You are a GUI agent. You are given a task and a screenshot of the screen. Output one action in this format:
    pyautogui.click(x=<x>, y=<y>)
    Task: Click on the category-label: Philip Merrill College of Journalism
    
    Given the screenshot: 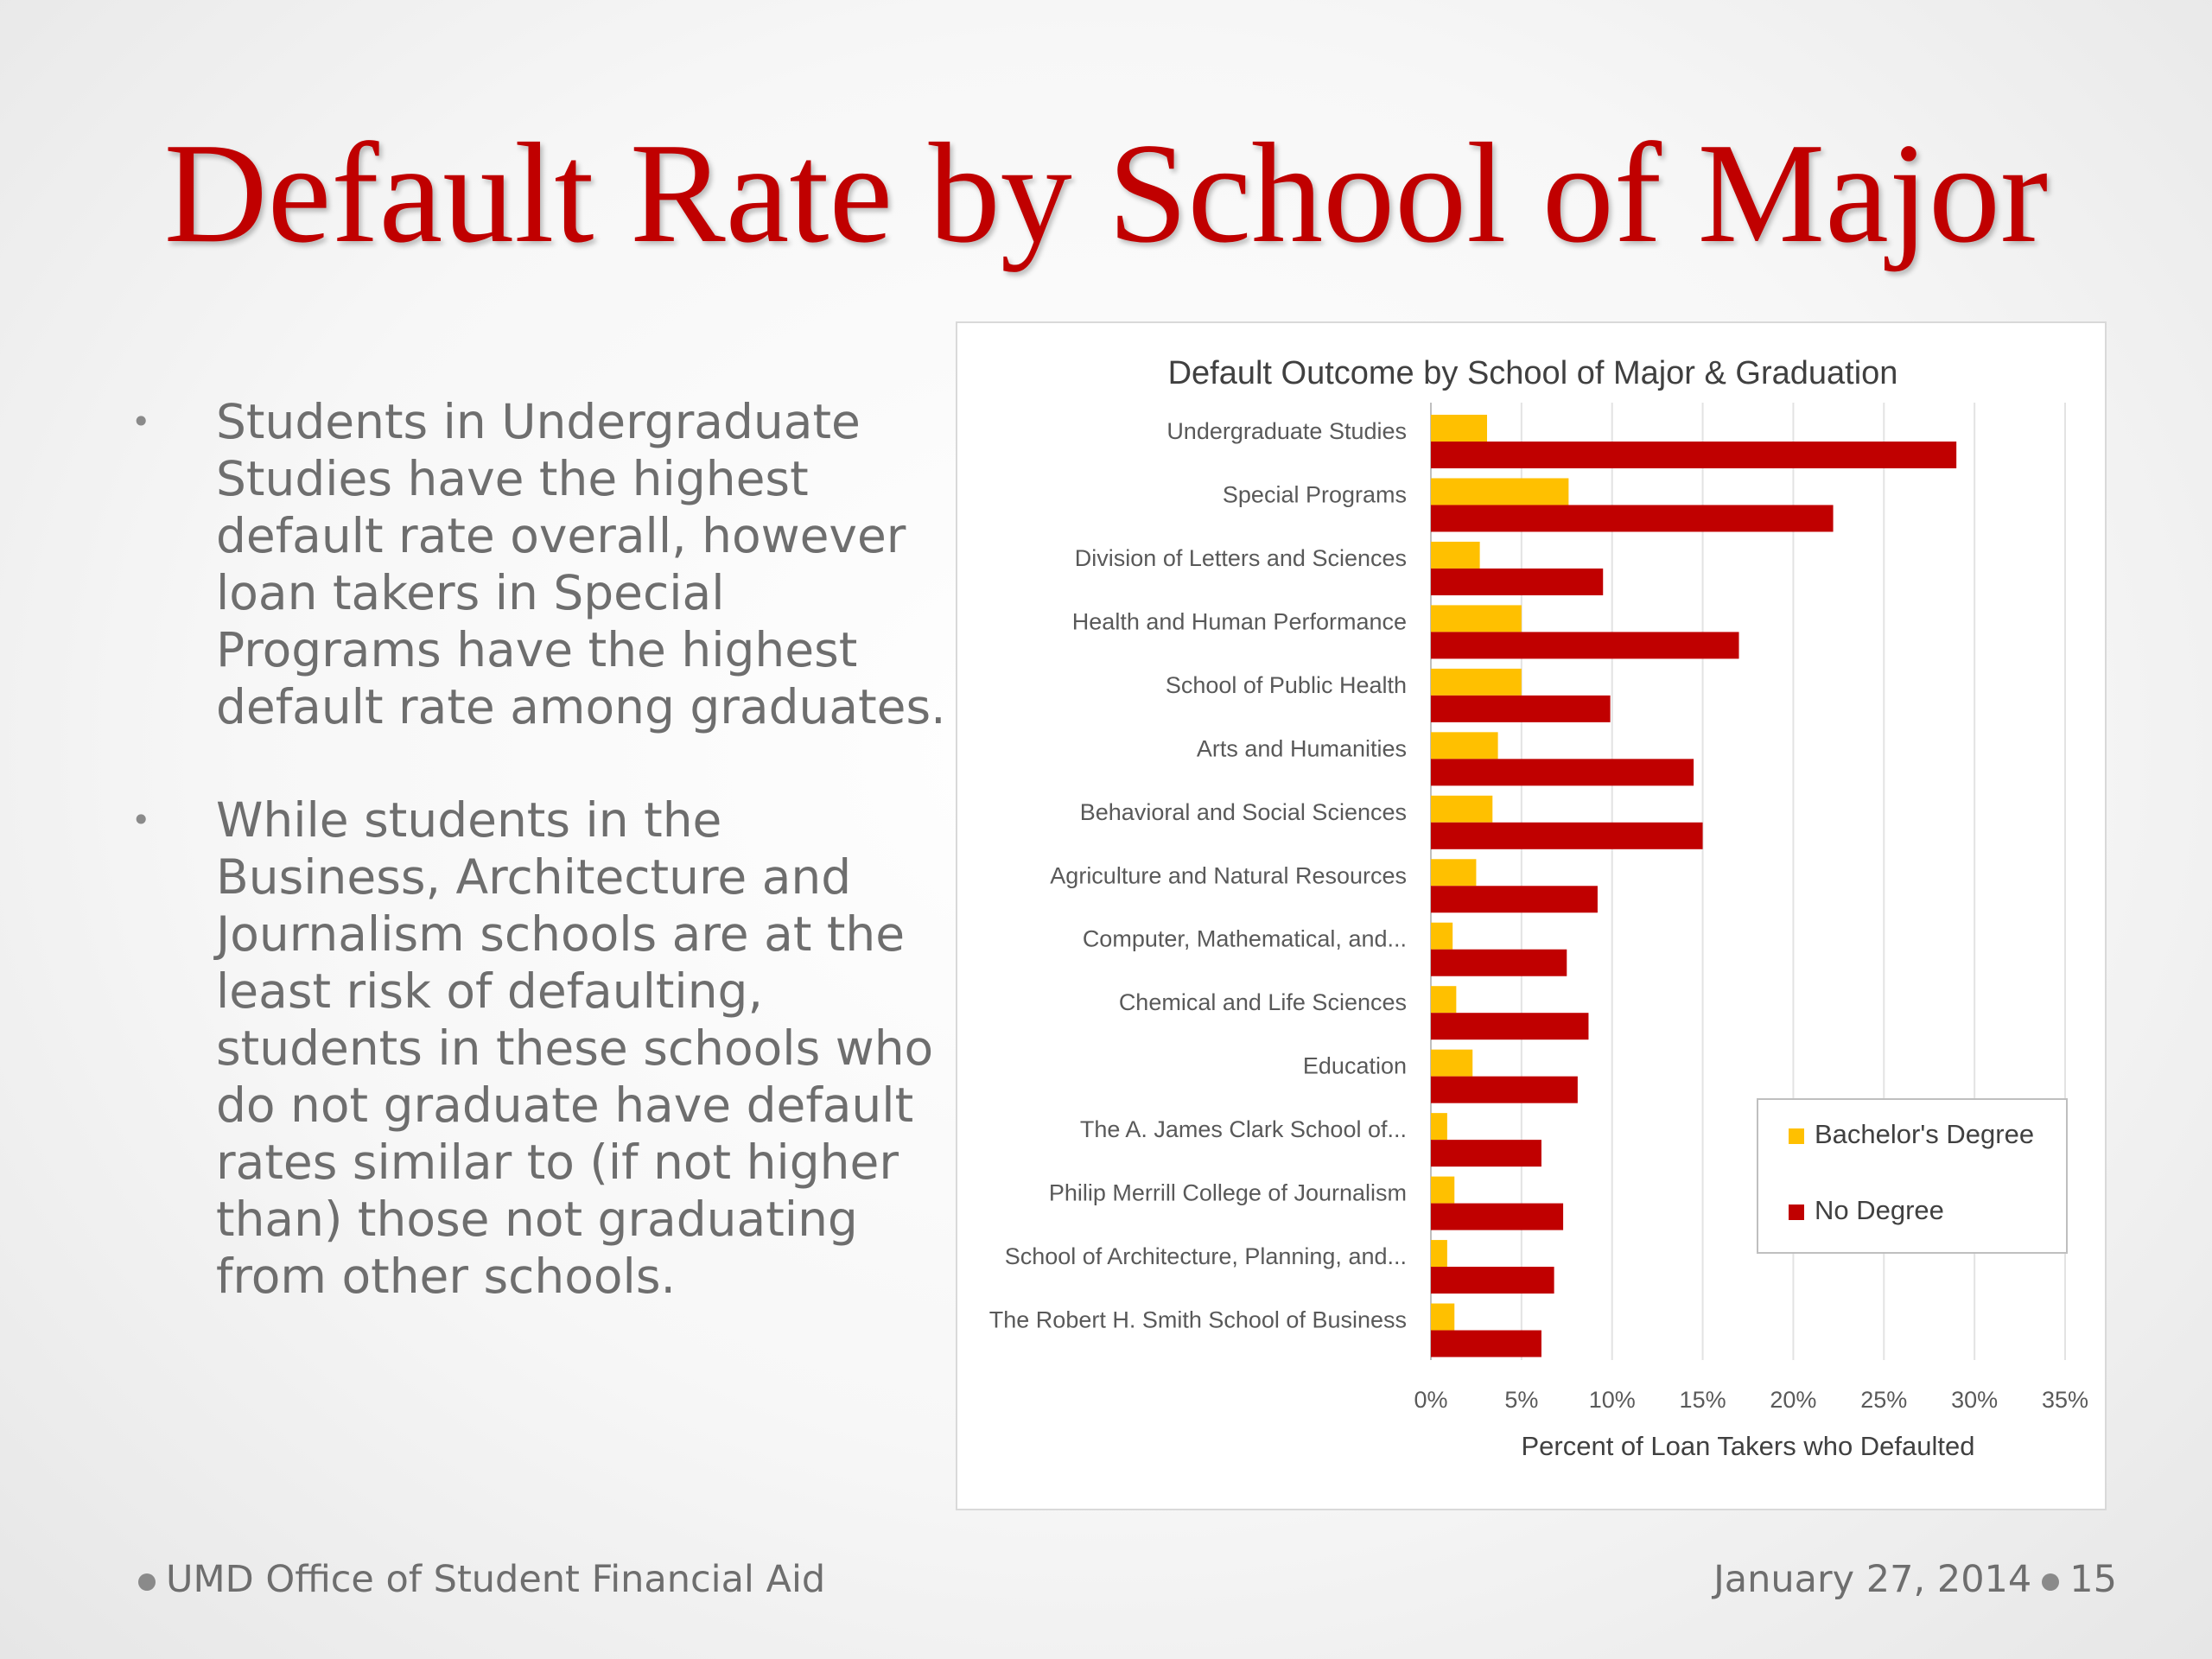 What is the action you would take?
    pyautogui.click(x=1228, y=1193)
    